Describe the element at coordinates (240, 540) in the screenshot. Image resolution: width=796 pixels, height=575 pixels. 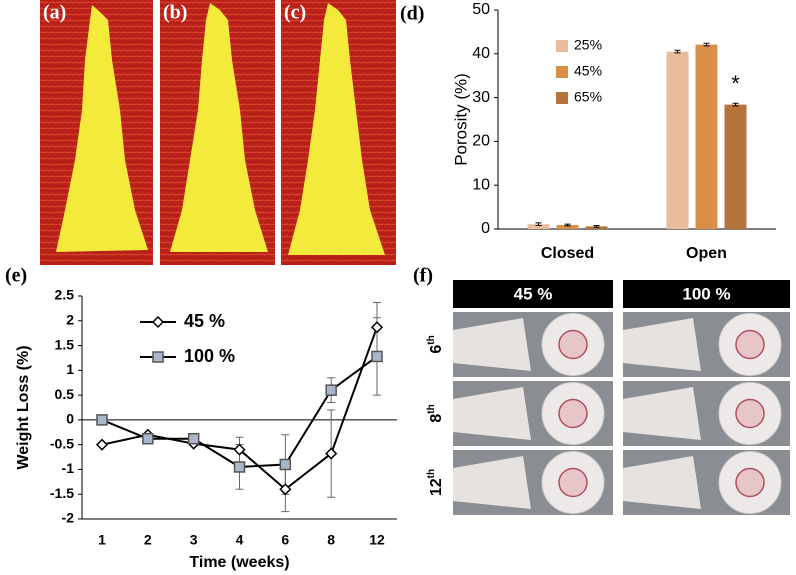
I see `x-tick-label: 4` at that location.